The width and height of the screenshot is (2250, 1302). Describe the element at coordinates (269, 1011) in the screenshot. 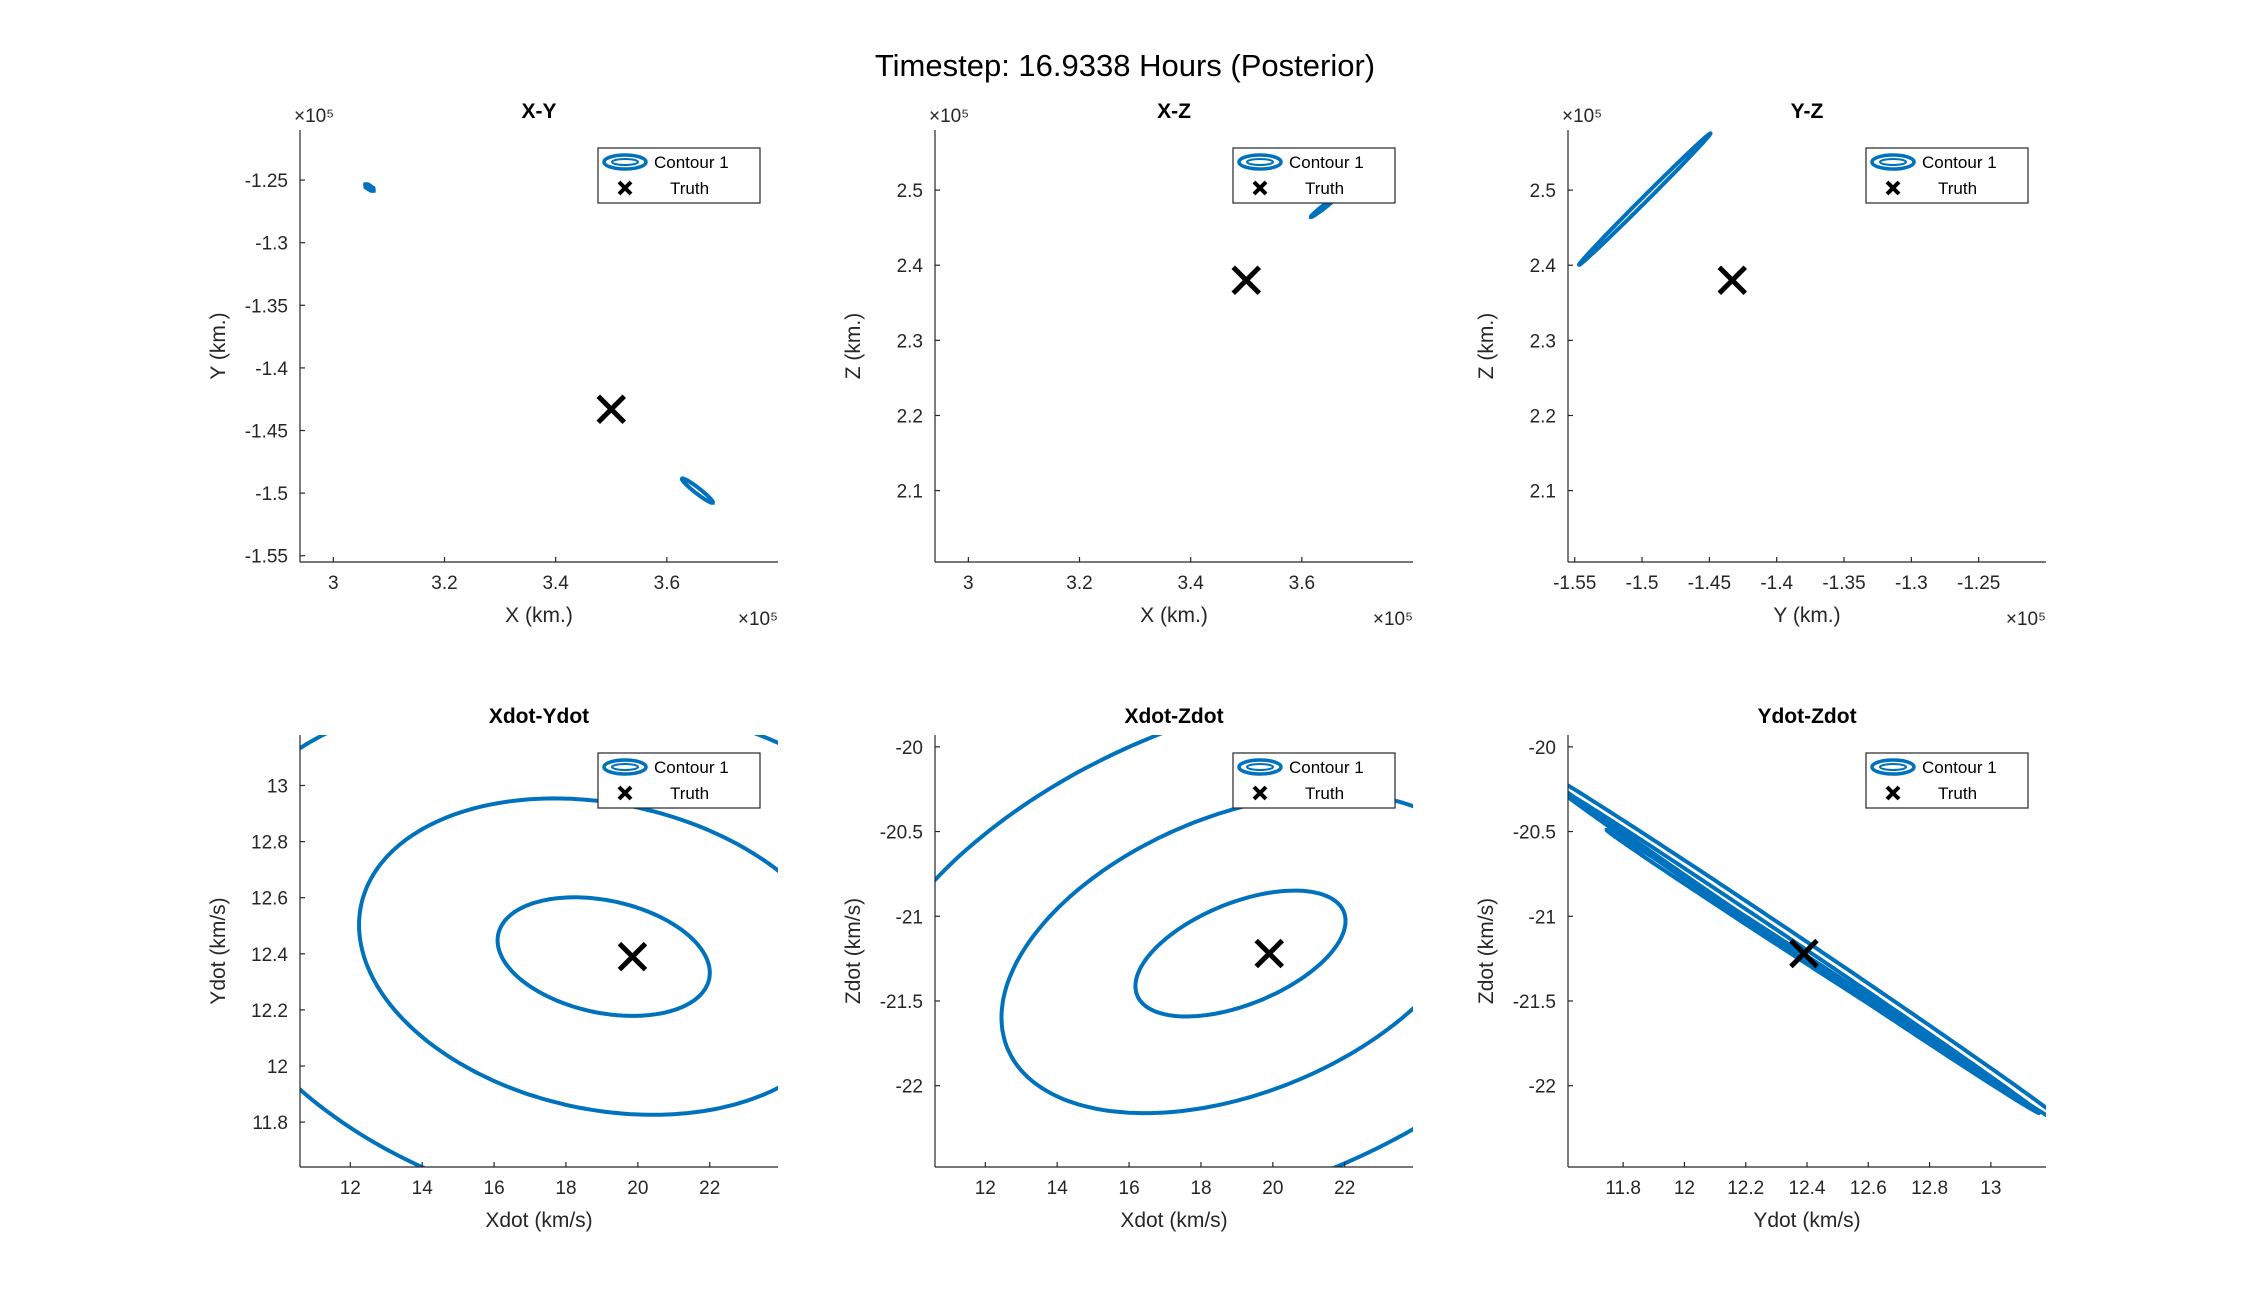

I see `y-tick-label: 12.2` at that location.